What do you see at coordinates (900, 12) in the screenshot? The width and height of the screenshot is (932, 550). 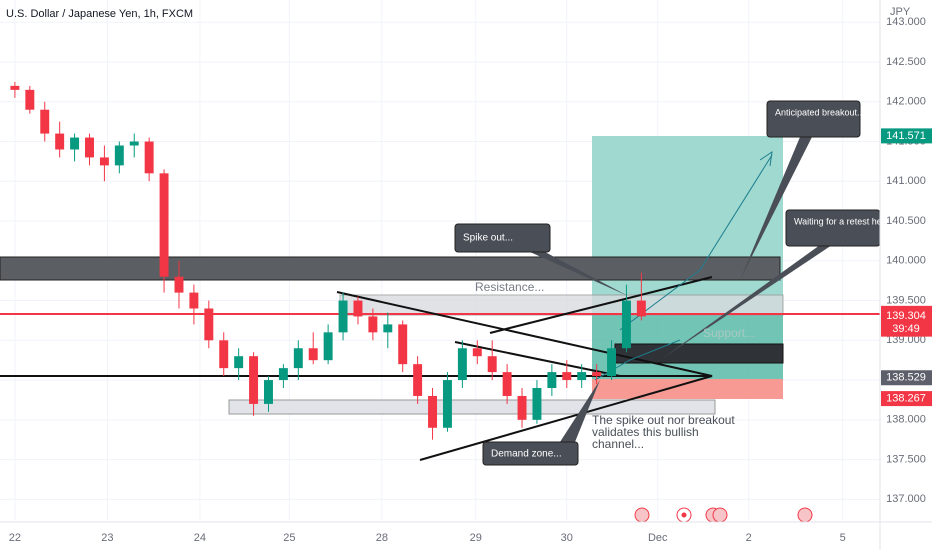 I see `currency: JPY` at bounding box center [900, 12].